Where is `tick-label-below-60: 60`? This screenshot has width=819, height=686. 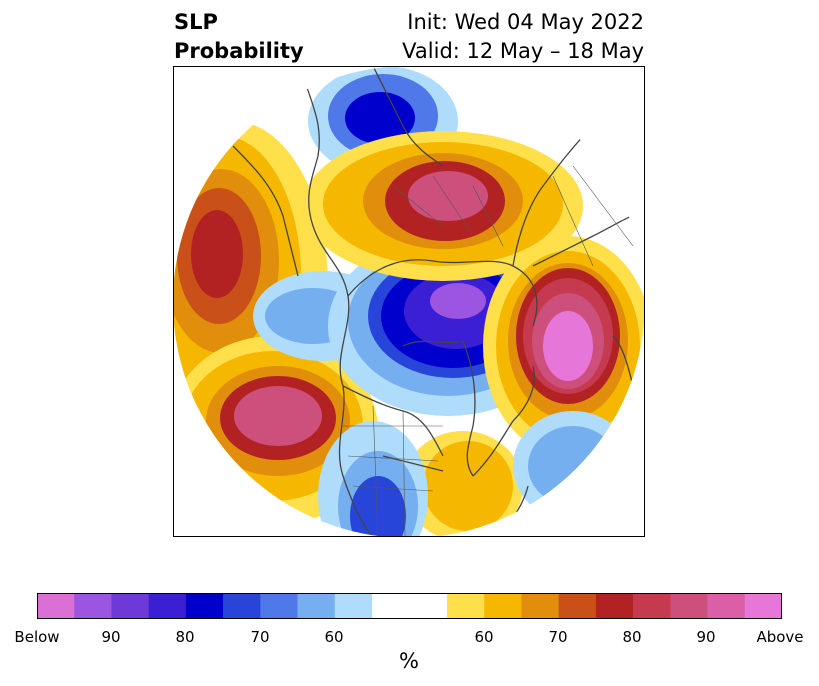 tick-label-below-60: 60 is located at coordinates (334, 637).